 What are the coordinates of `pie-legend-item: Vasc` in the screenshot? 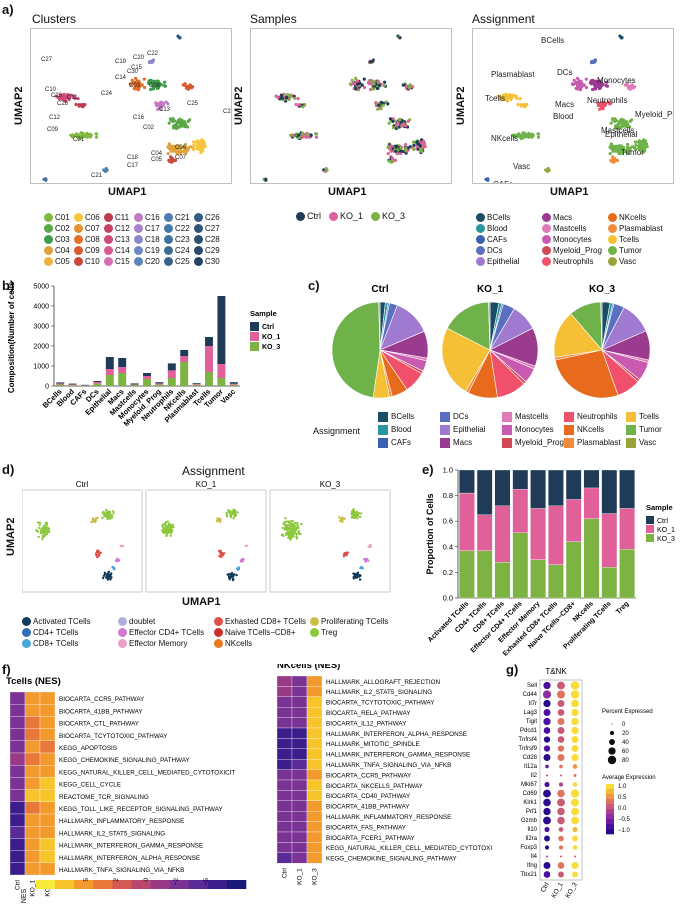 It's located at (655, 442).